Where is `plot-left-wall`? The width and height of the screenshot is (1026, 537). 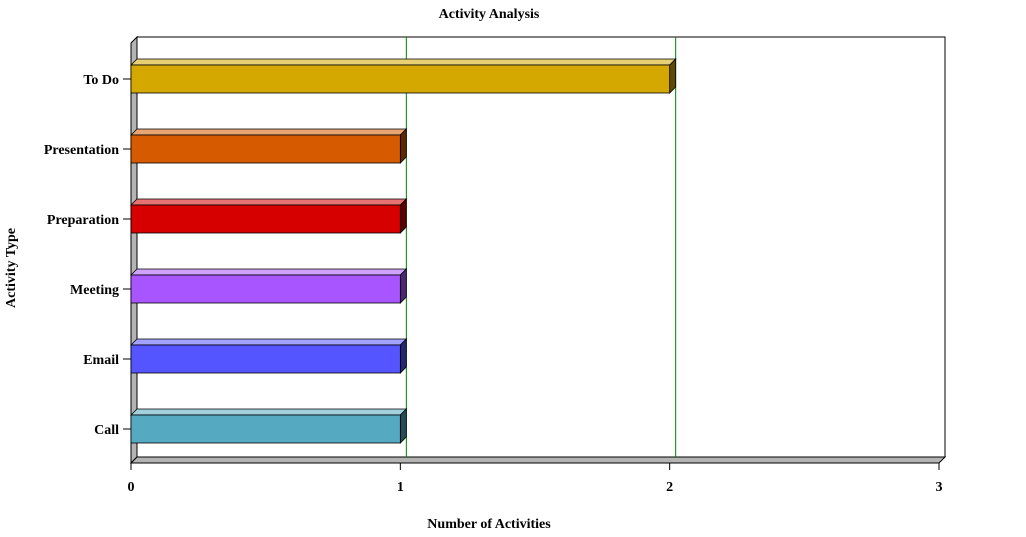
plot-left-wall is located at coordinates (134, 250).